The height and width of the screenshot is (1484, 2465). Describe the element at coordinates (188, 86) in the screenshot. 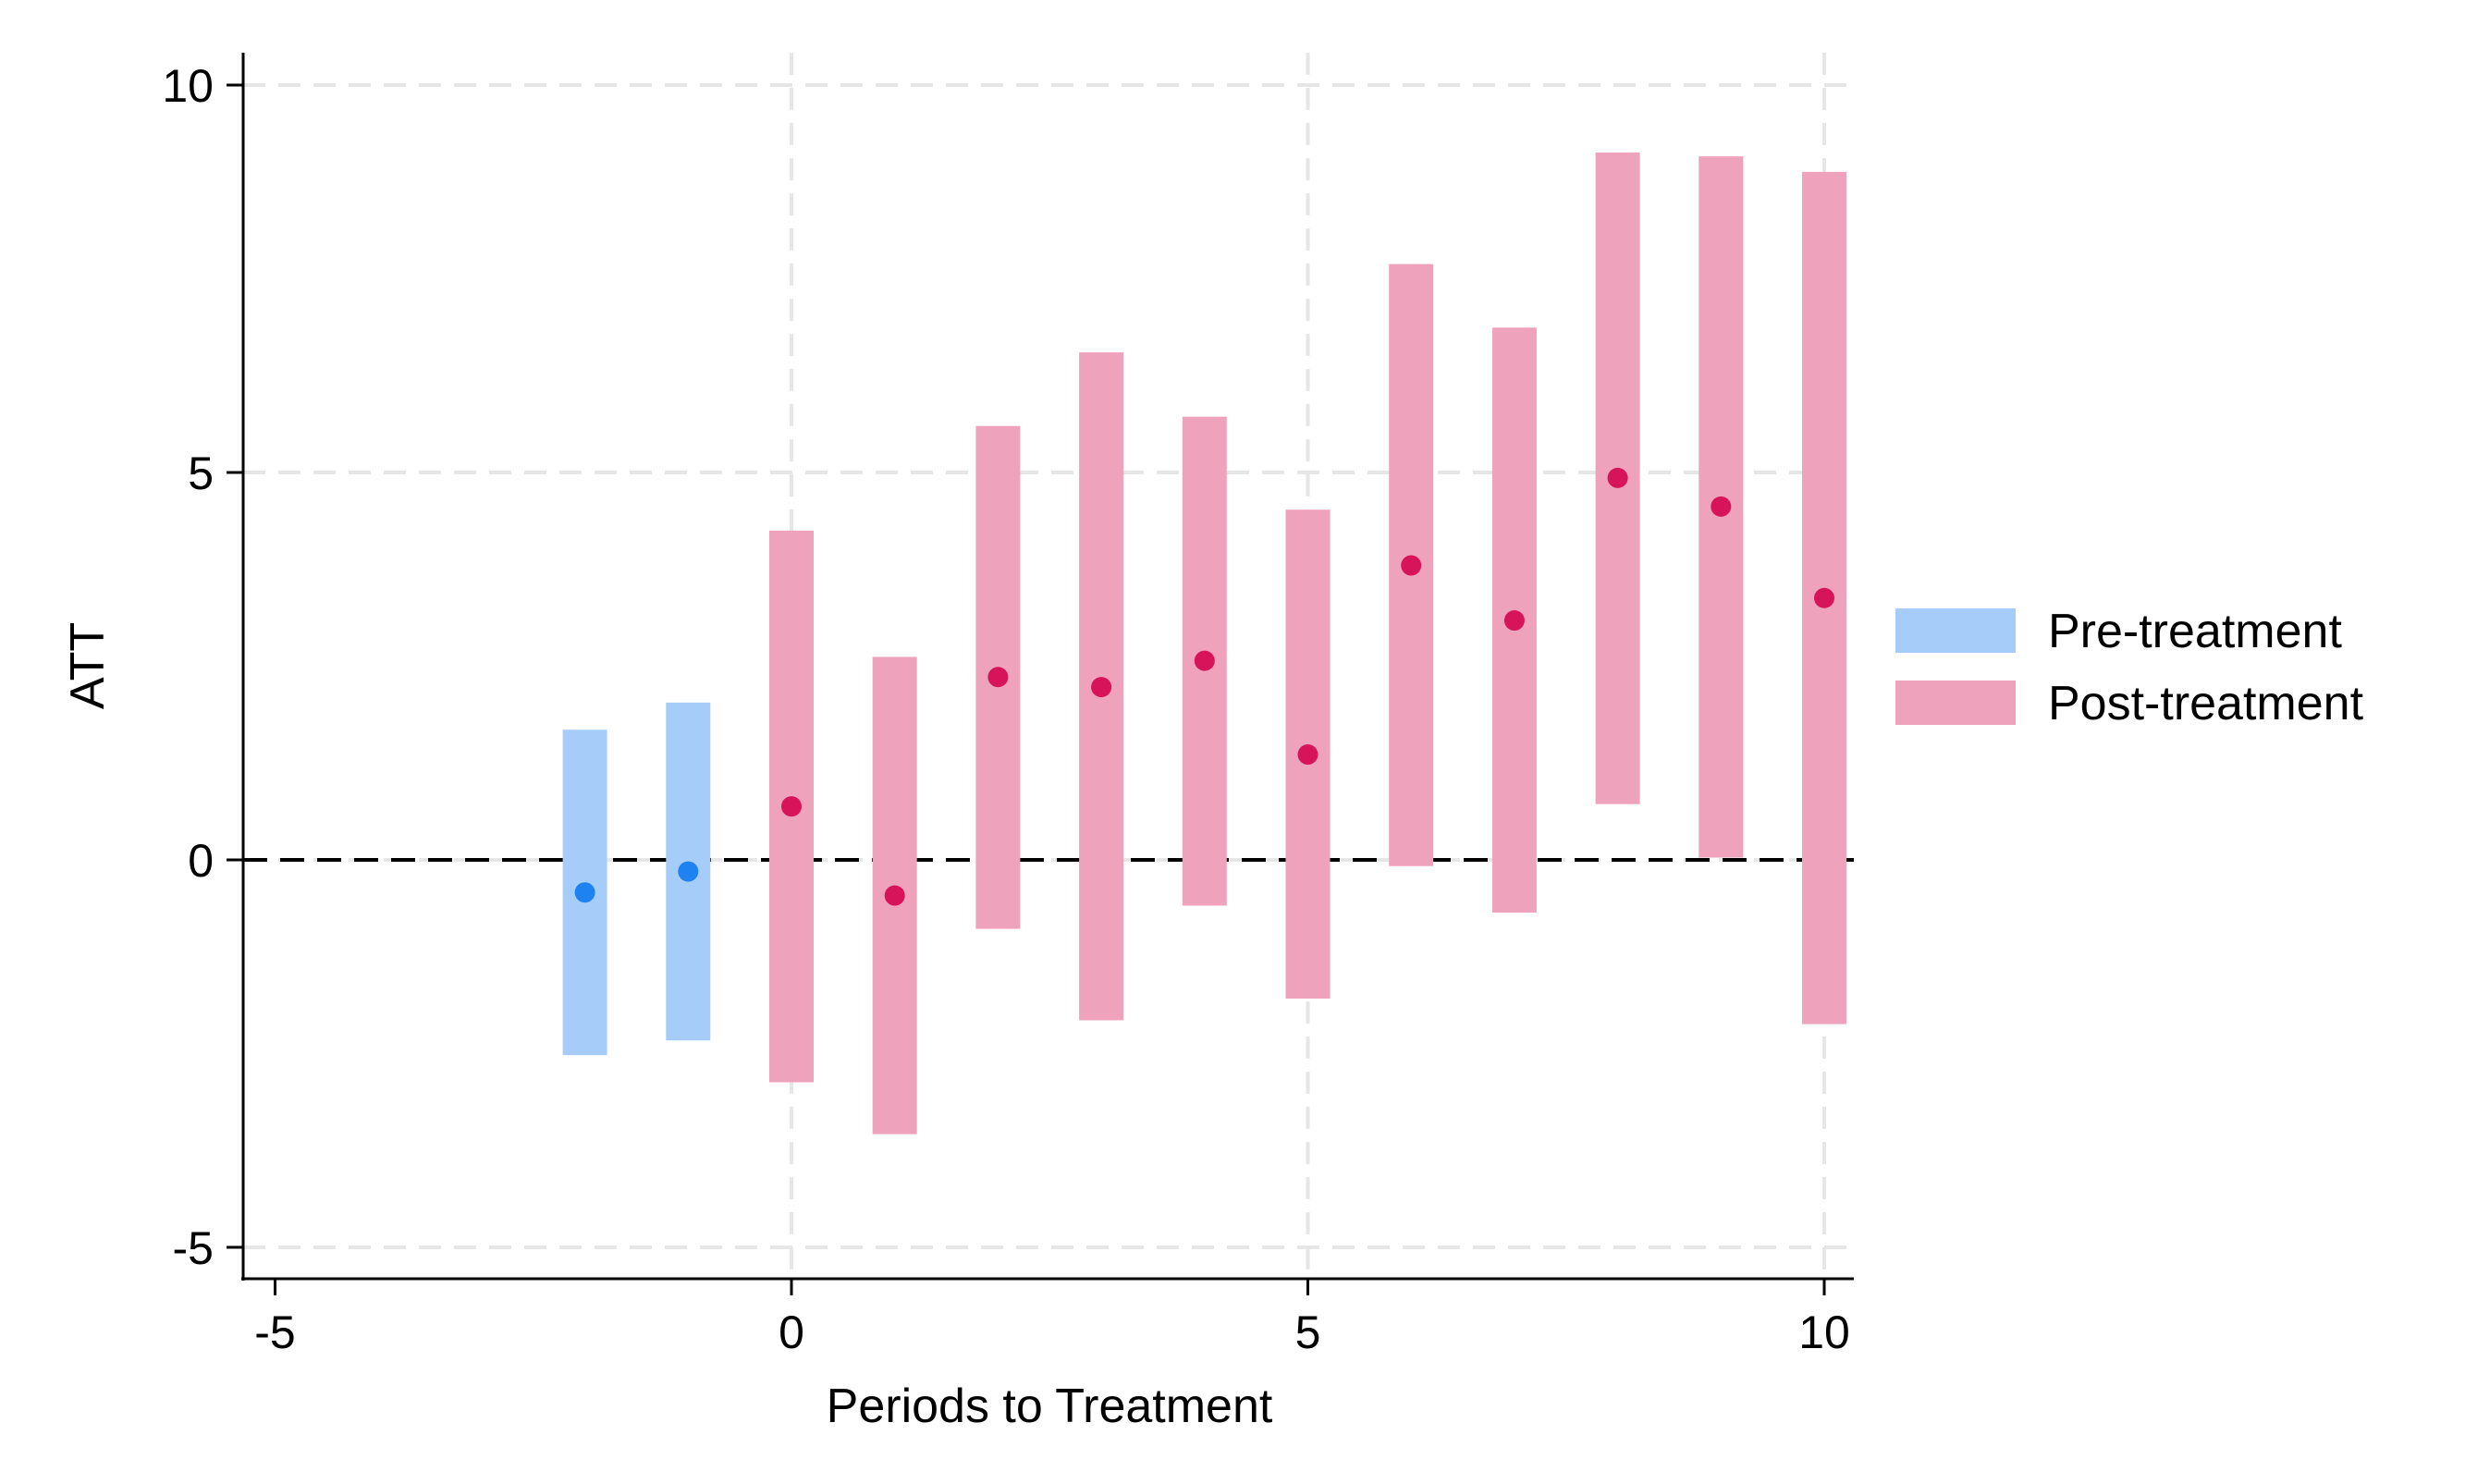

I see `y-tick-label: 10` at that location.